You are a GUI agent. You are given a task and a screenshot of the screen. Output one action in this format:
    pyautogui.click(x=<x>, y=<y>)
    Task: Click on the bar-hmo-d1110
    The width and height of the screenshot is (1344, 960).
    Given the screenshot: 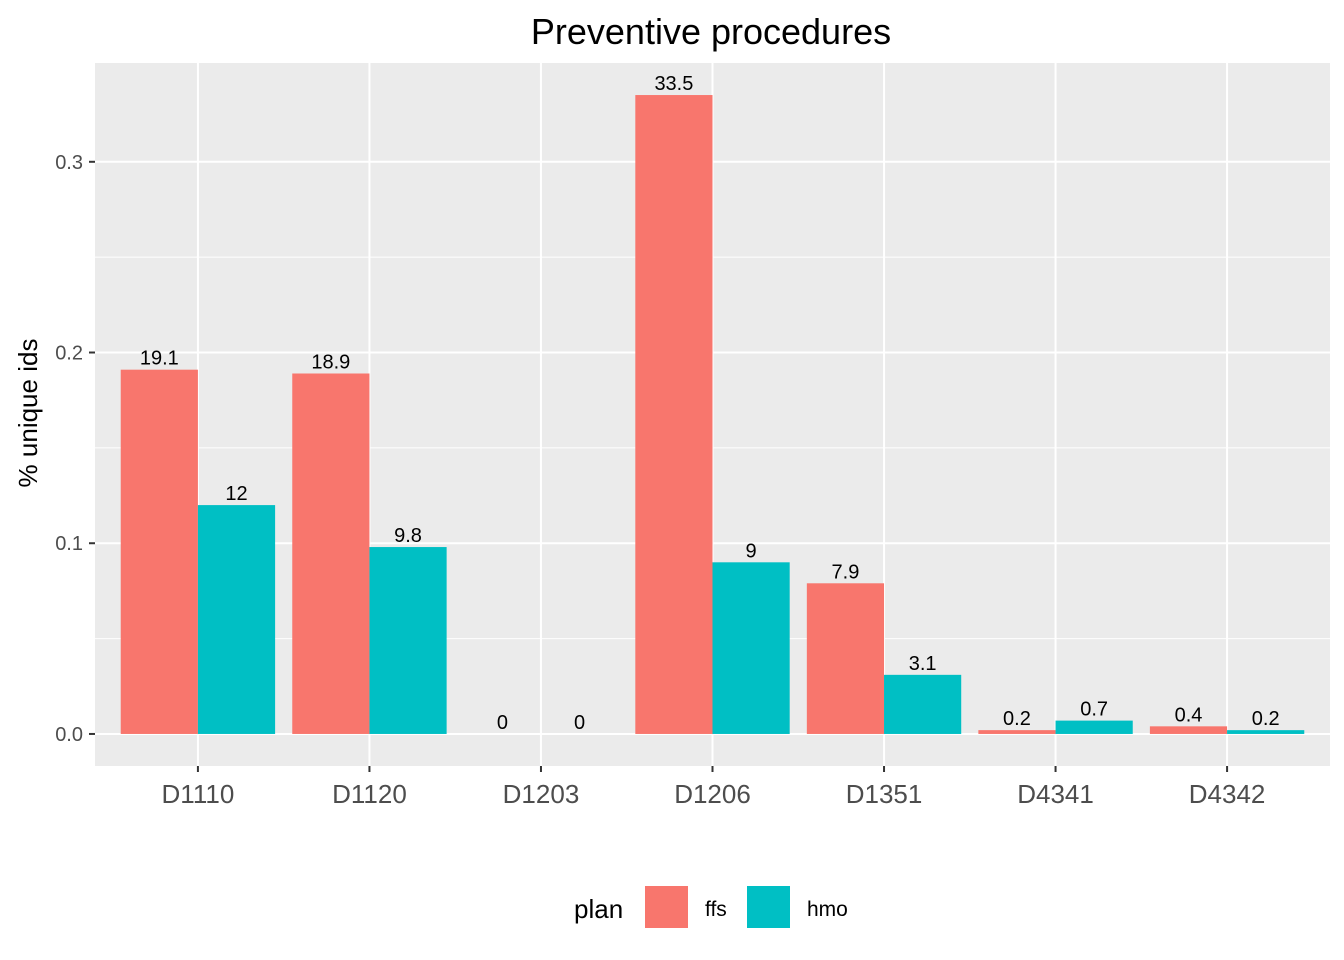 What is the action you would take?
    pyautogui.click(x=236, y=619)
    